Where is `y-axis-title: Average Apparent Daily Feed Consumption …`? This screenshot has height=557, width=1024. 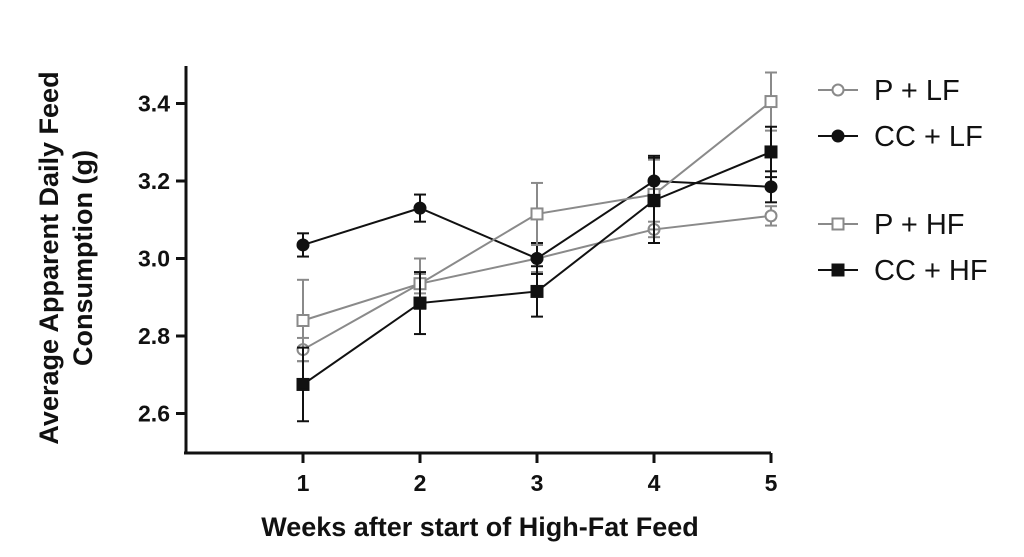
y-axis-title: Average Apparent Daily Feed Consumption … is located at coordinates (66, 257).